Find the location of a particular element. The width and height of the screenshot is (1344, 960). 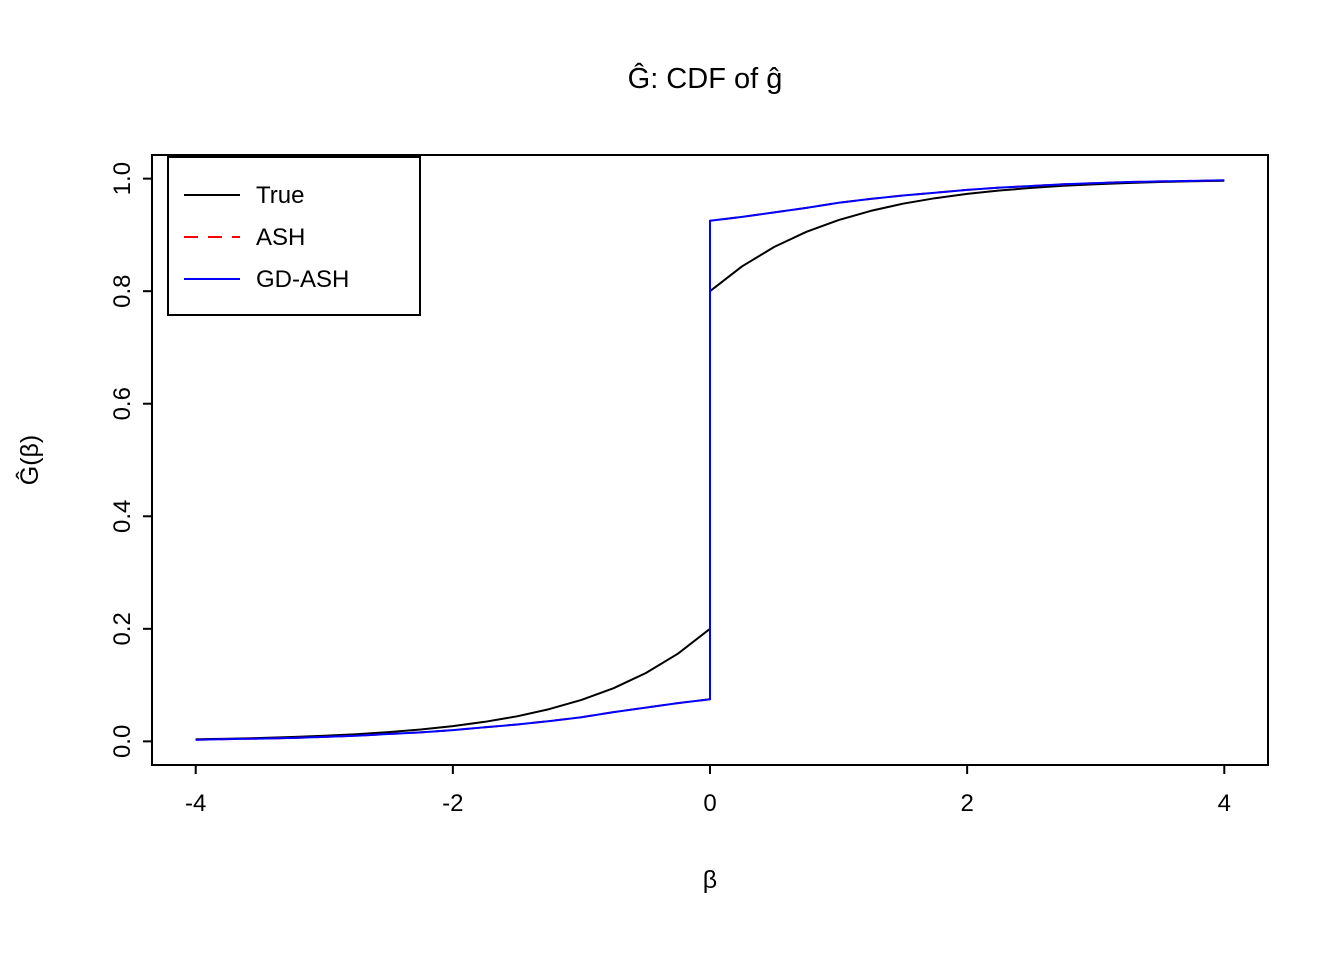

x-axis-ticks: -4 -2 0 2 4 is located at coordinates (708, 791).